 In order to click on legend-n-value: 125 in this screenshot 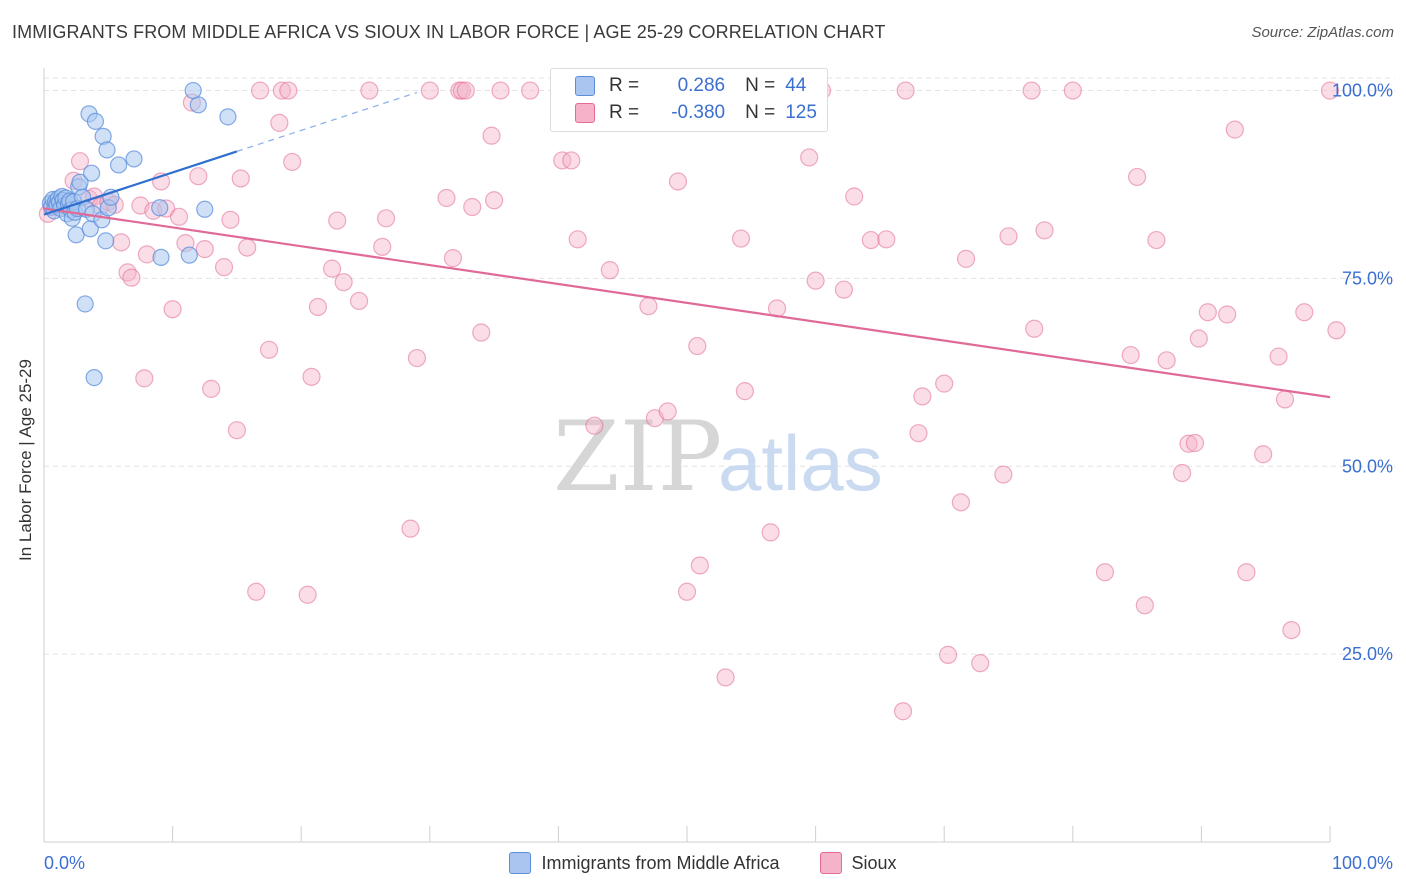, I will do `click(801, 112)`.